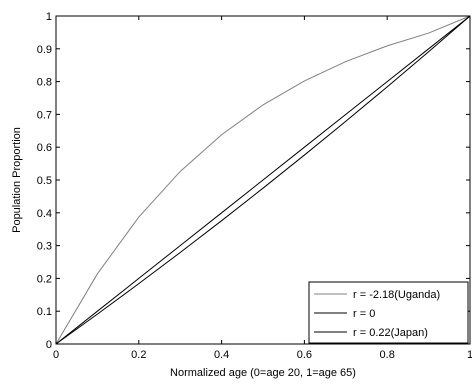 The height and width of the screenshot is (388, 472). I want to click on y-tick-label: 0.7, so click(44, 115).